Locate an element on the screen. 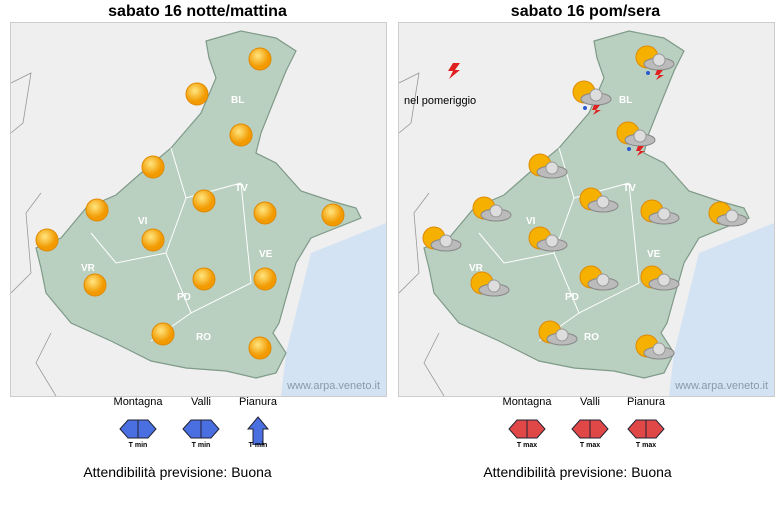 The height and width of the screenshot is (505, 781). left-reliability: Attendibilità previsione: Buona is located at coordinates (177, 472).